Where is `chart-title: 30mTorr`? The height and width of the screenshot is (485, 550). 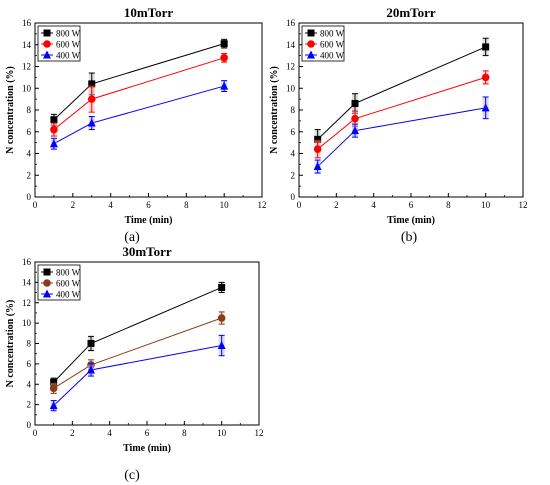
chart-title: 30mTorr is located at coordinates (147, 251).